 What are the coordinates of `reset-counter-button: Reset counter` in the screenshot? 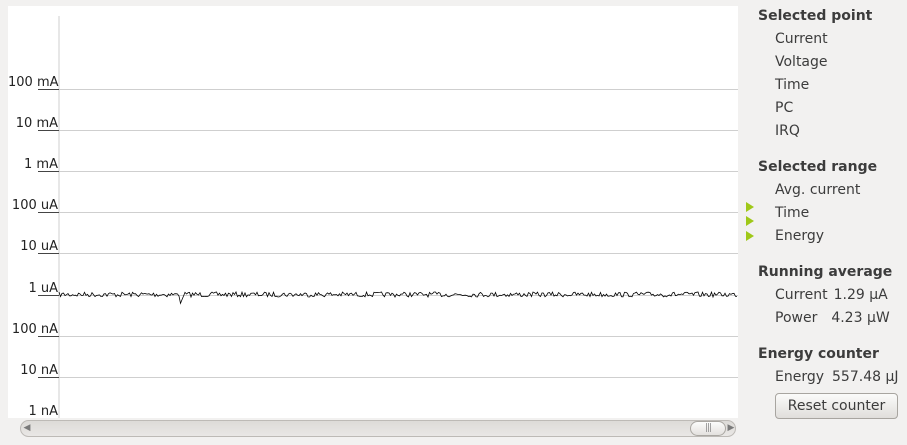 It's located at (836, 406).